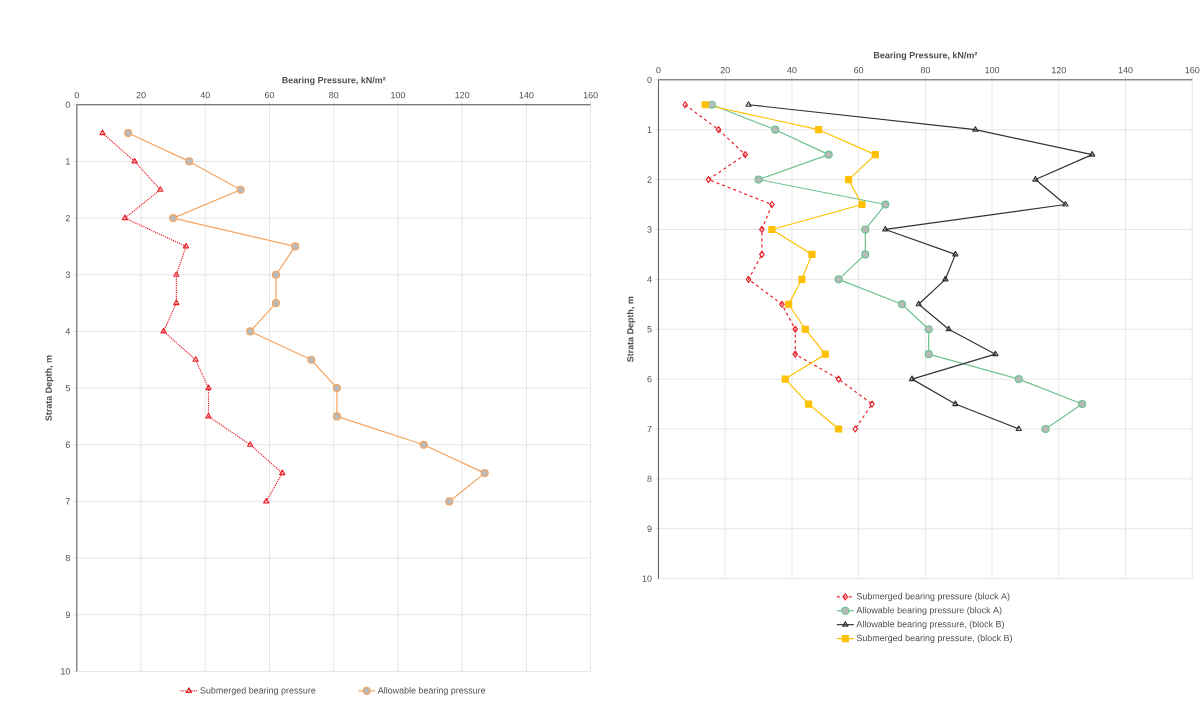  What do you see at coordinates (334, 80) in the screenshot?
I see `x-axis-title: Bearing Pressure, kN/m²` at bounding box center [334, 80].